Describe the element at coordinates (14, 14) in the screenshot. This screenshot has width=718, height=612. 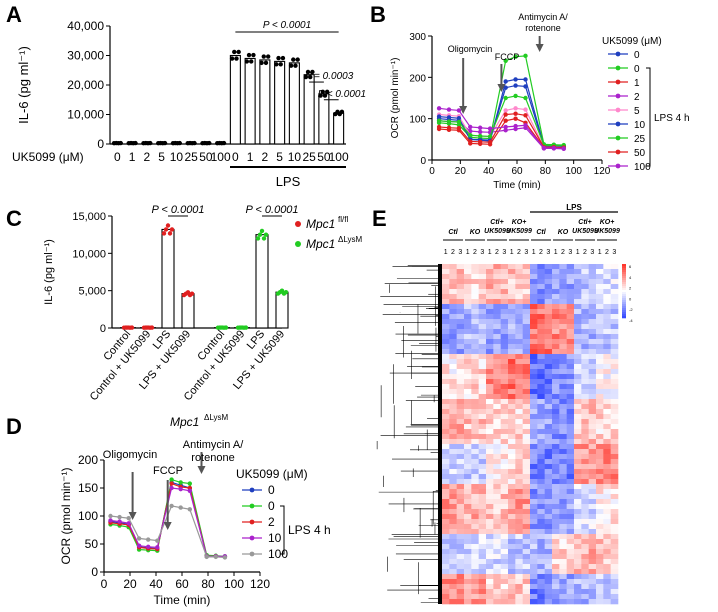
I see `panel-label-a: A` at that location.